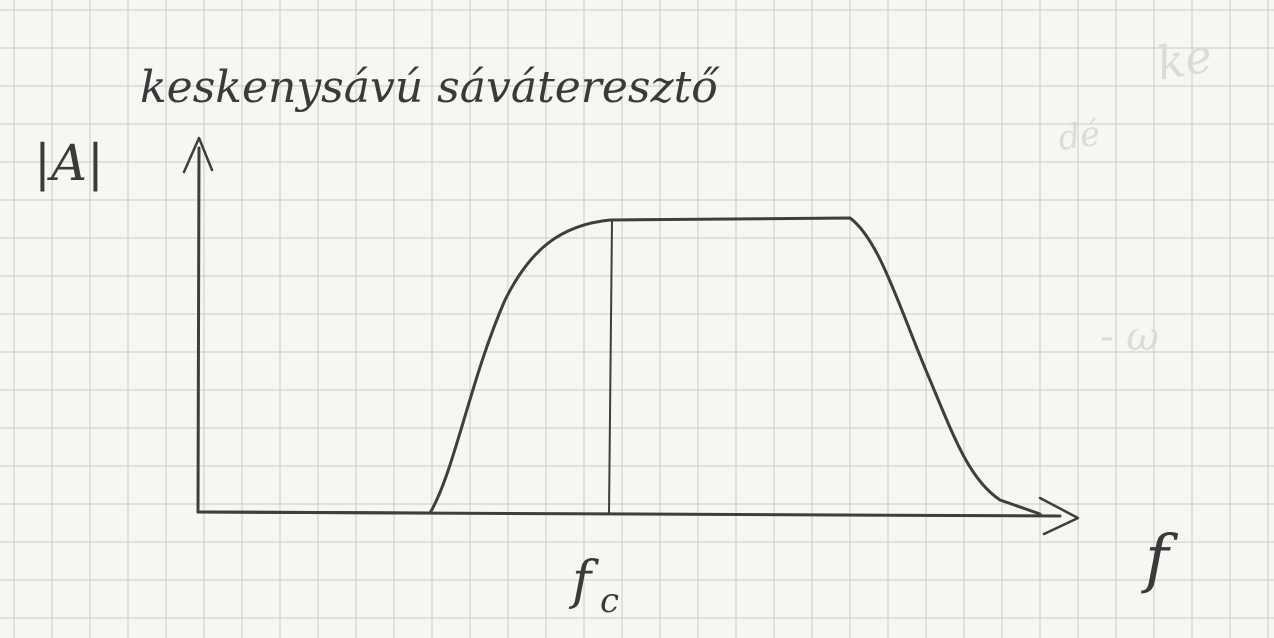  What do you see at coordinates (610, 368) in the screenshot?
I see `center-frequency-line` at bounding box center [610, 368].